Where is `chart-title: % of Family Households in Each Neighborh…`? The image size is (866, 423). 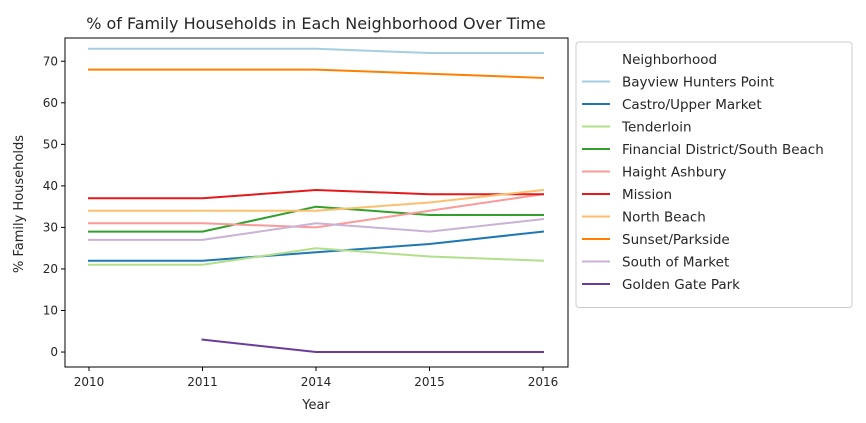
chart-title: % of Family Households in Each Neighborh… is located at coordinates (316, 23).